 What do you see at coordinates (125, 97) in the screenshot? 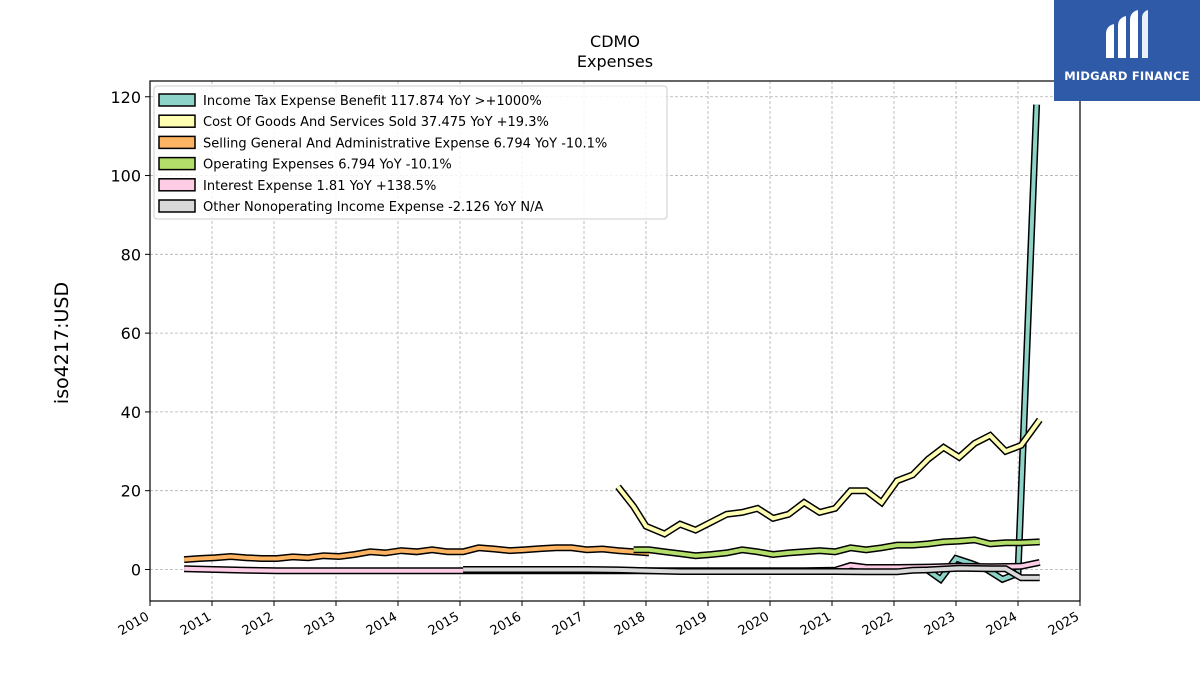
I see `y-tick-label: 120` at bounding box center [125, 97].